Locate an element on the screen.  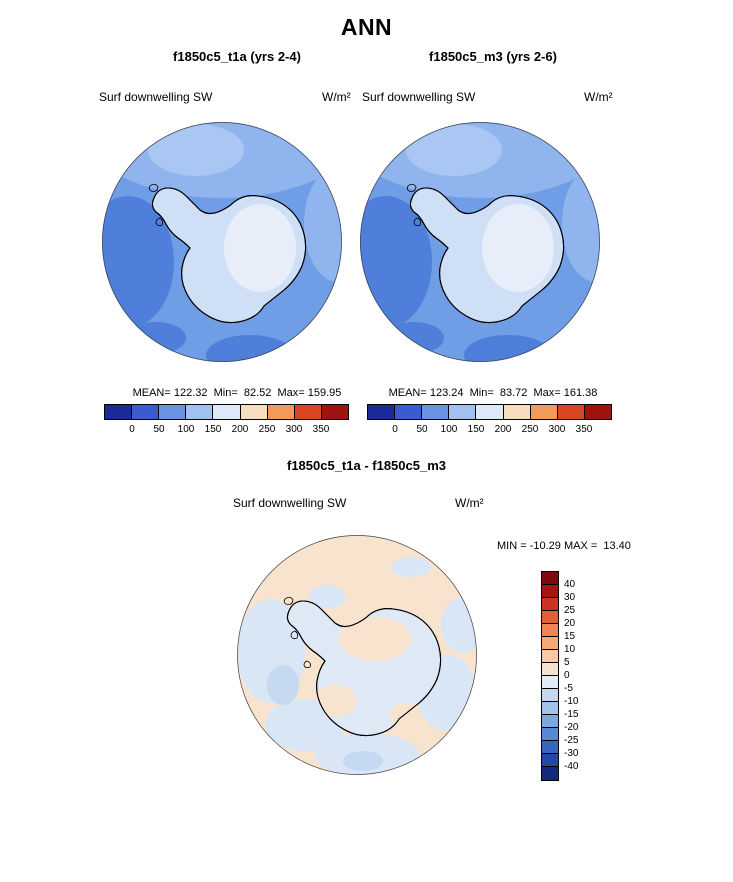
colorbar-label: -5 is located at coordinates (568, 688).